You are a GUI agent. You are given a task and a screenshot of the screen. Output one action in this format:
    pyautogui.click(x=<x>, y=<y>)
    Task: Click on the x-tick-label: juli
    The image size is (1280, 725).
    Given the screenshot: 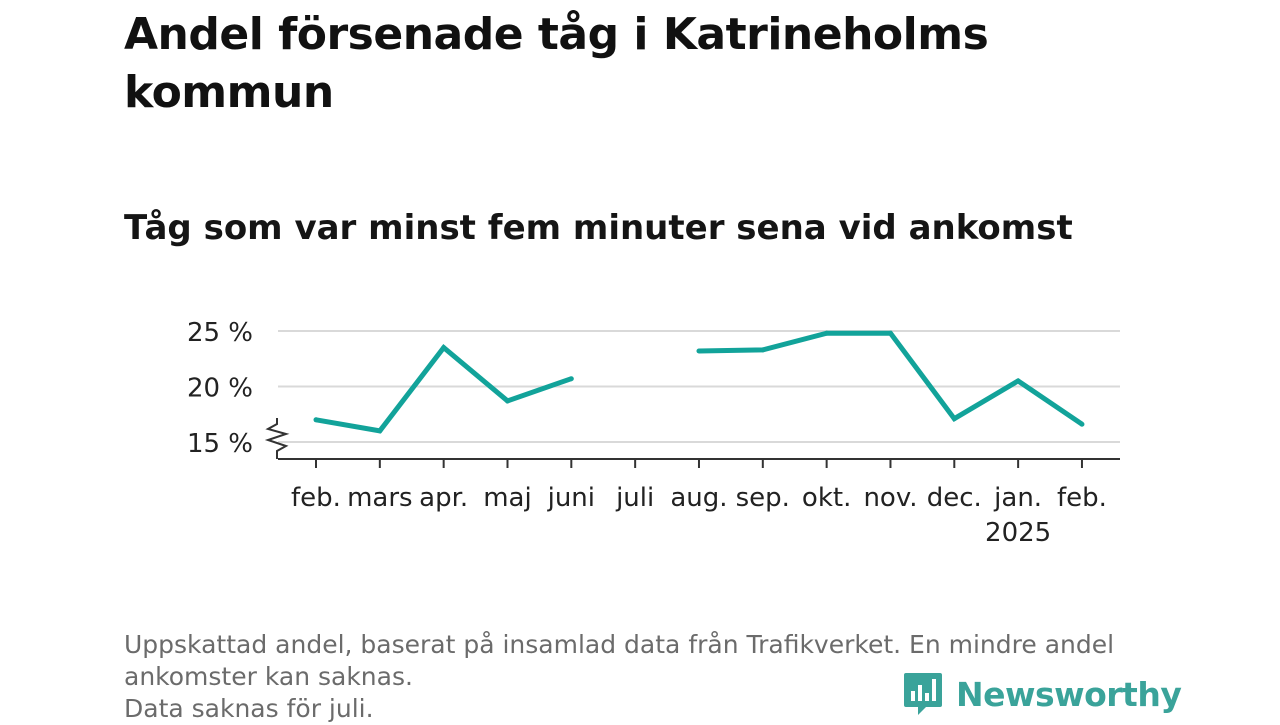 What is the action you would take?
    pyautogui.click(x=634, y=498)
    